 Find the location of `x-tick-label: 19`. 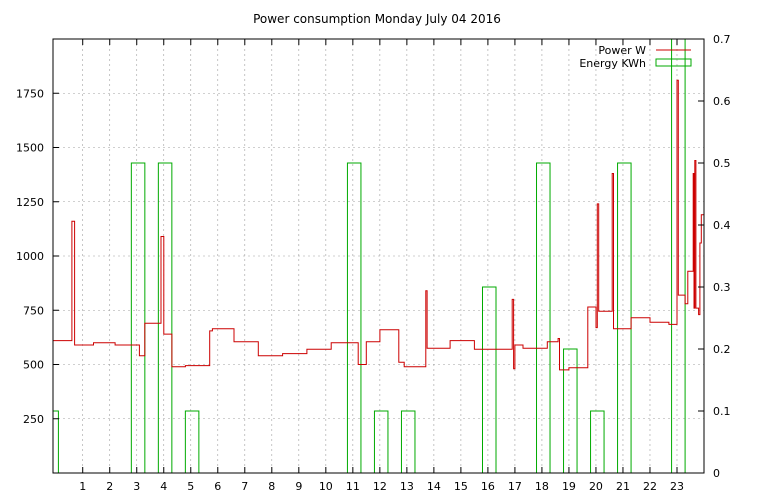

x-tick-label: 19 is located at coordinates (569, 486).